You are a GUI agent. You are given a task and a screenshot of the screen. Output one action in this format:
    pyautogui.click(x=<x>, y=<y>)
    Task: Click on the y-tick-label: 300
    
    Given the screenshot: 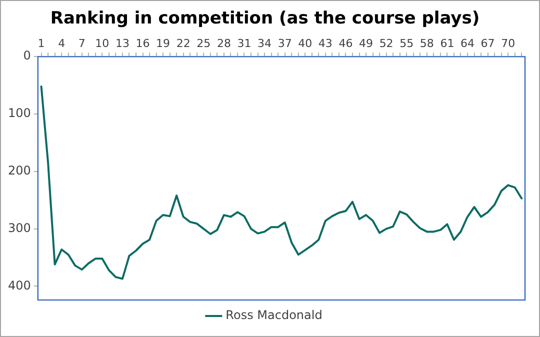 What is the action you would take?
    pyautogui.click(x=19, y=227)
    